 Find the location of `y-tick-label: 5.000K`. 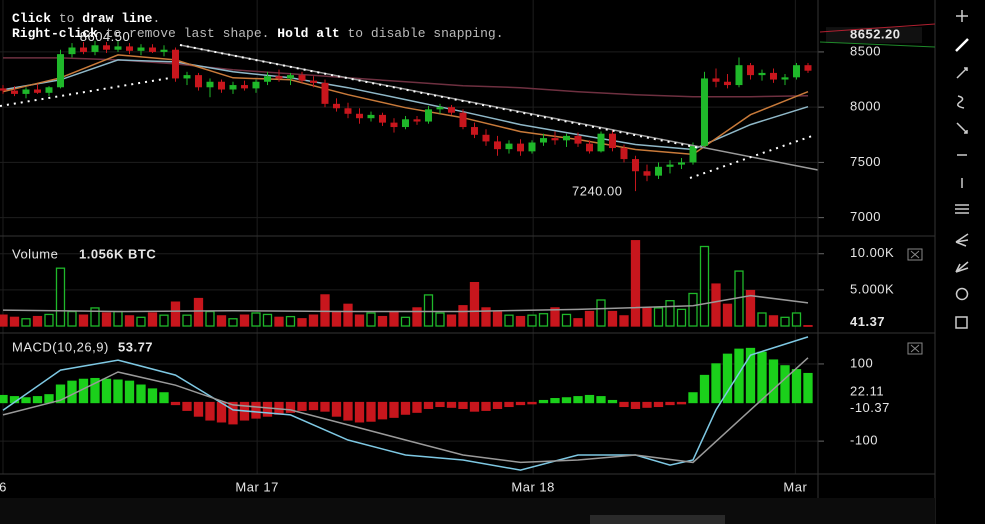

y-tick-label: 5.000K is located at coordinates (872, 288).